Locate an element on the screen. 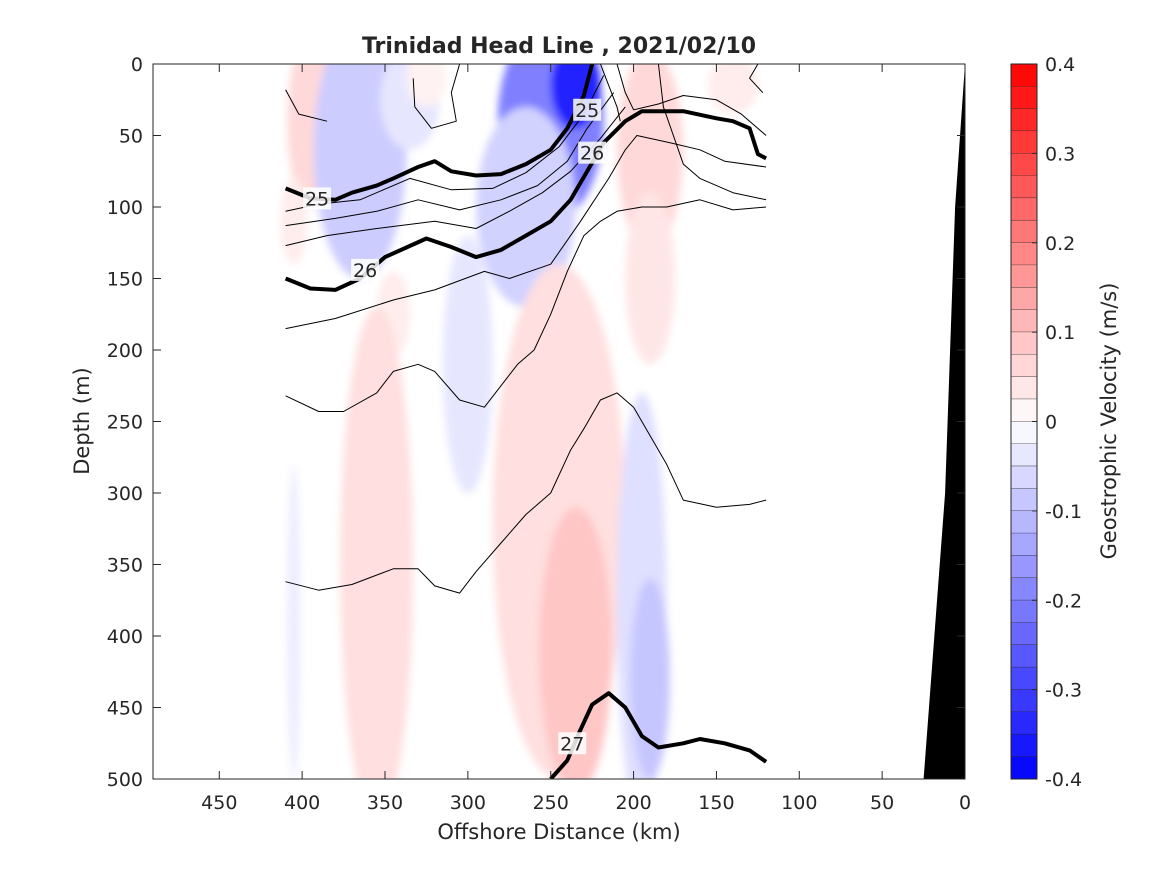 The image size is (1167, 875). colorbar-tick-label: 0.2 is located at coordinates (1060, 244).